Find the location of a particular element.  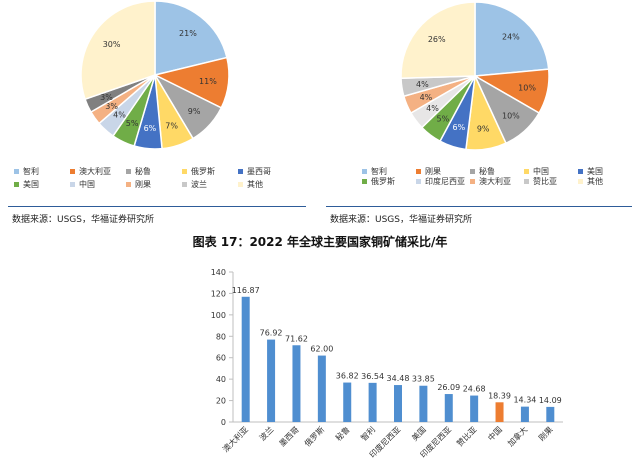

right-legend-item: 中国 is located at coordinates (536, 171).